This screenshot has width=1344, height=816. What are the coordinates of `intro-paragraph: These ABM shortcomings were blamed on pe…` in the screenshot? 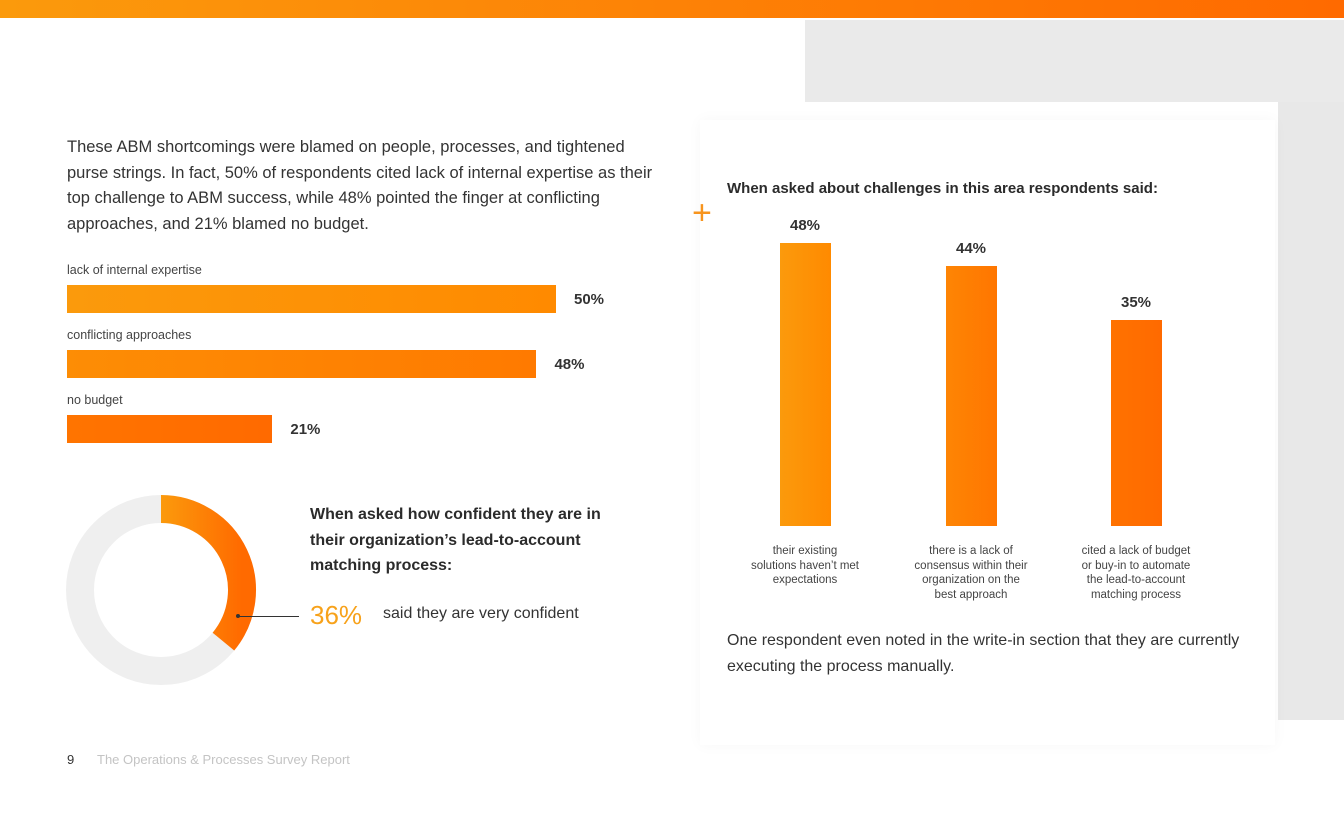 It's located at (360, 185).